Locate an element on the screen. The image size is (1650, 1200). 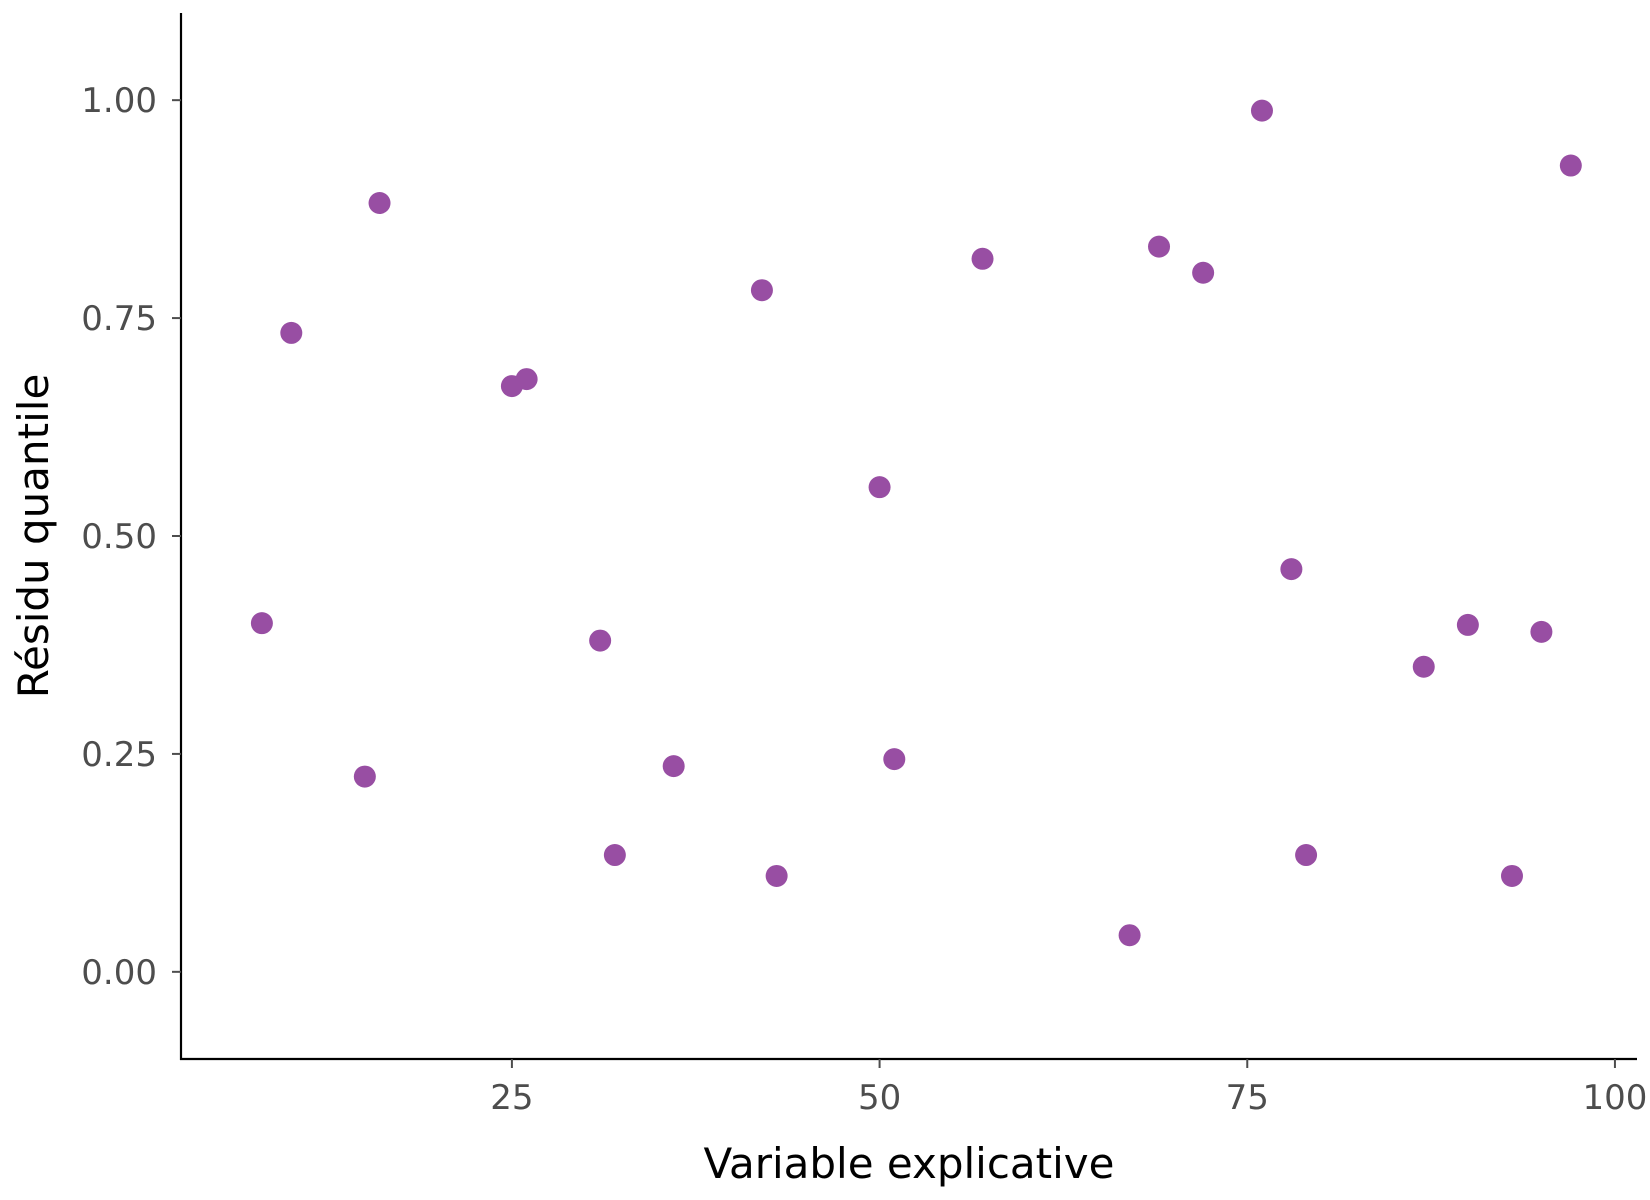
y-tick-label: 0.75 is located at coordinates (119, 319).